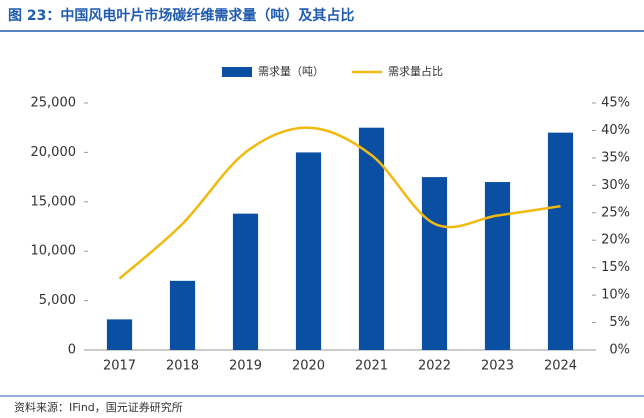  I want to click on x-tick-label: 2017, so click(119, 366).